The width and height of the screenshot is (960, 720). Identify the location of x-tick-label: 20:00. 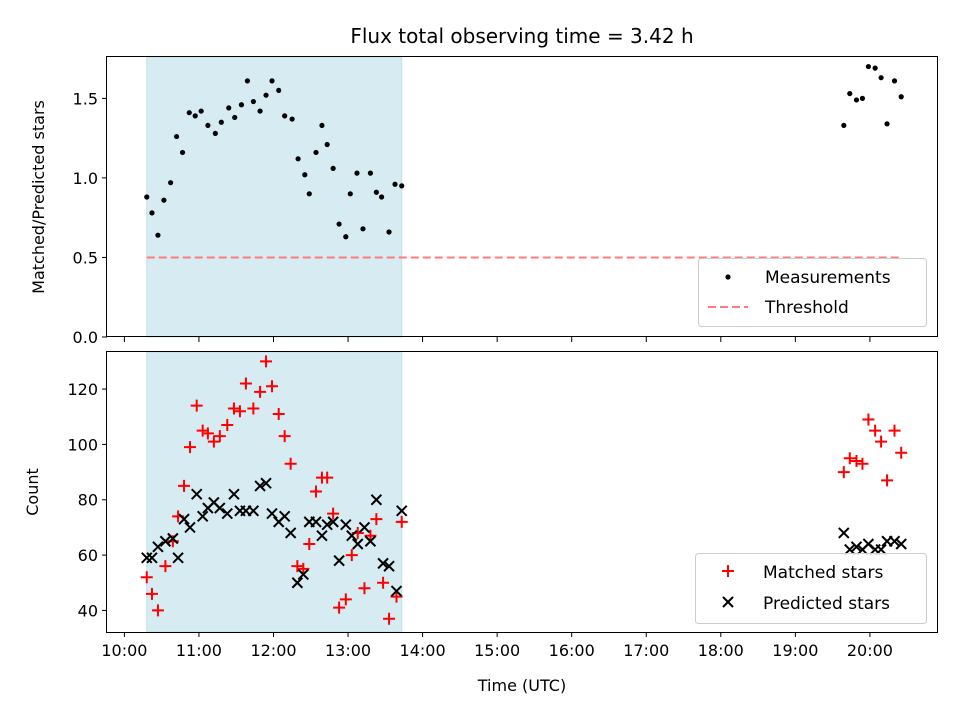
(870, 650).